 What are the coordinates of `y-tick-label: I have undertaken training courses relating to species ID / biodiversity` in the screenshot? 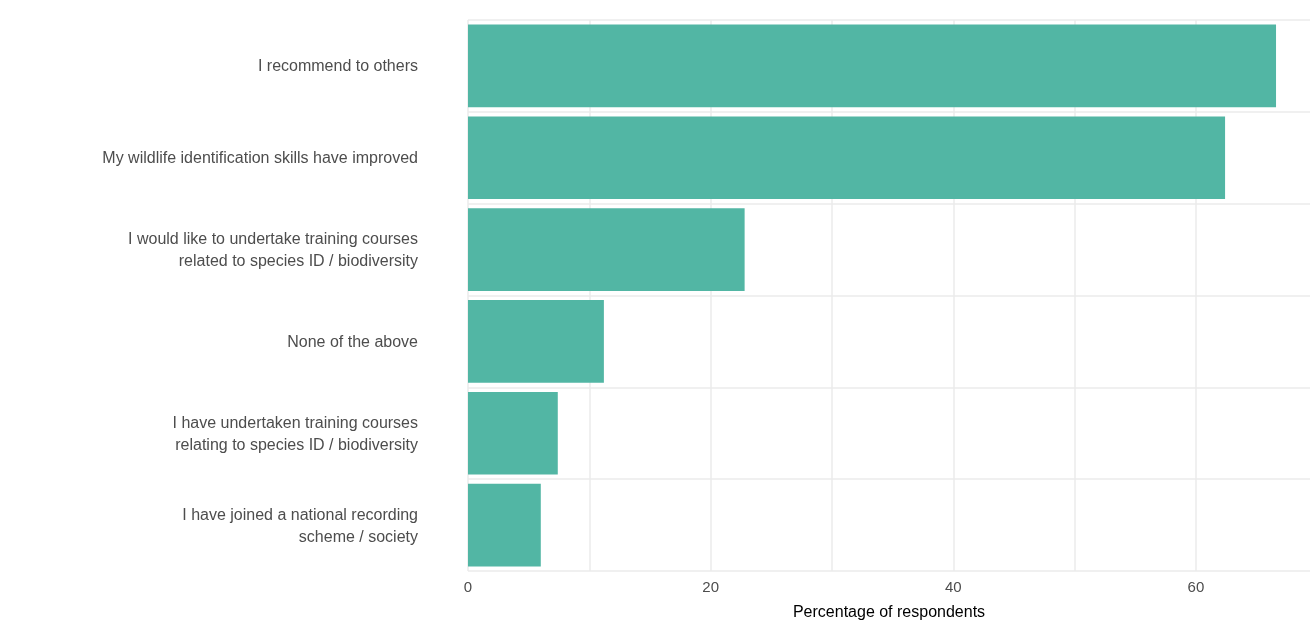 It's located at (295, 433).